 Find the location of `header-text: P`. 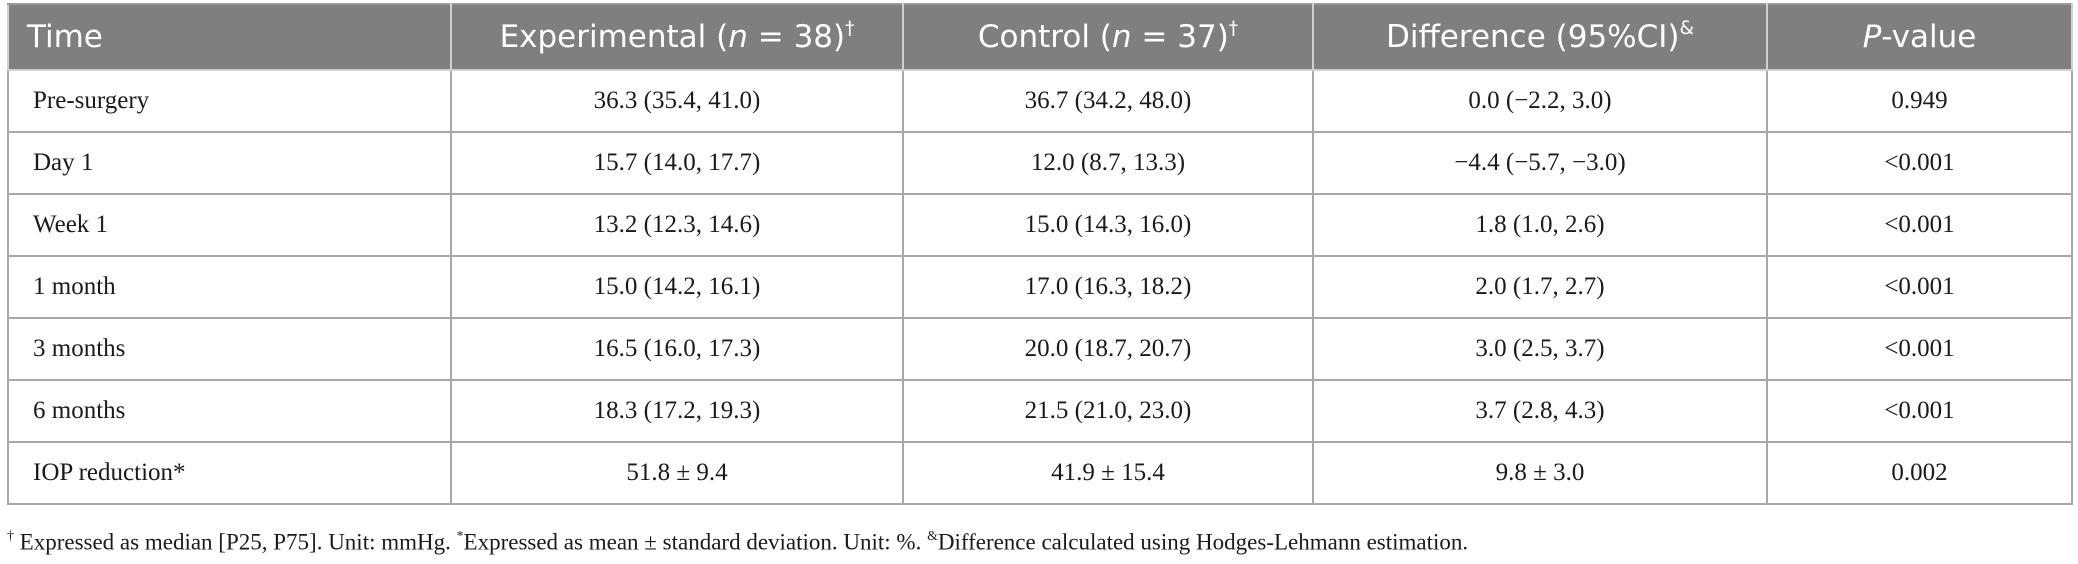

header-text: P is located at coordinates (1872, 37).